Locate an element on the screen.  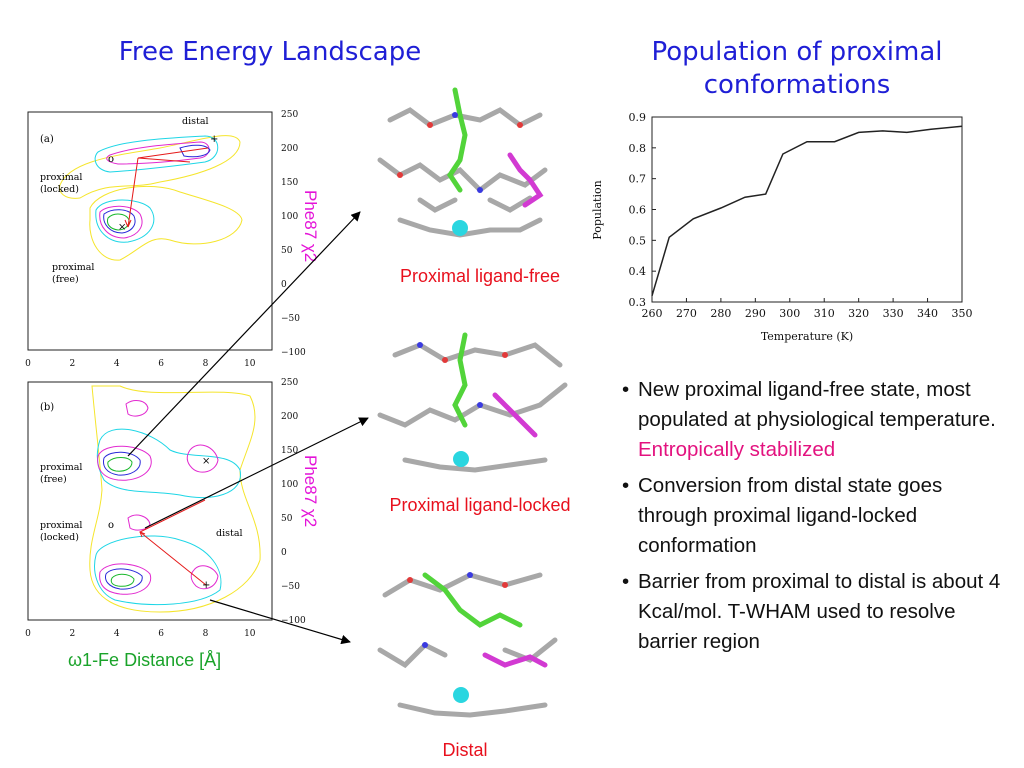
population-y-ticks: 0.3 0.4 0.5 0.6 0.7 0.8 0.9 is located at coordinates (642, 210).